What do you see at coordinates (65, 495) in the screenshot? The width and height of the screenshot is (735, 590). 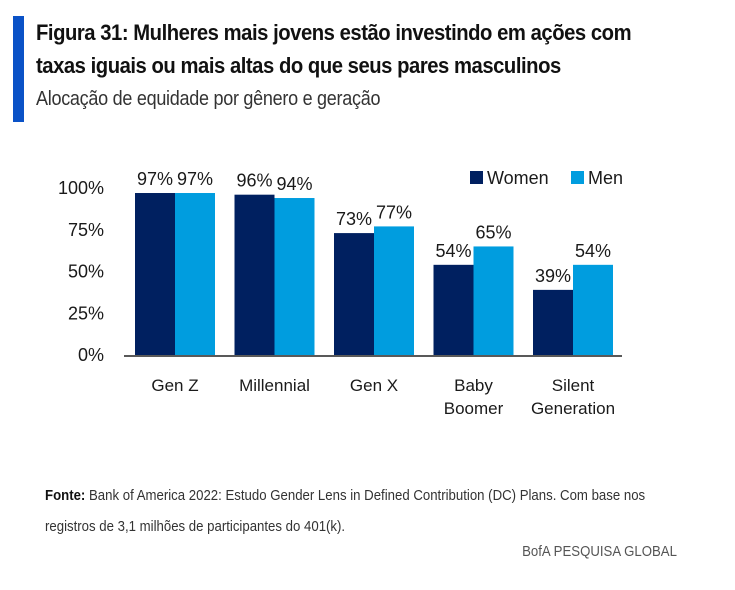 I see `source-label: Fonte:` at bounding box center [65, 495].